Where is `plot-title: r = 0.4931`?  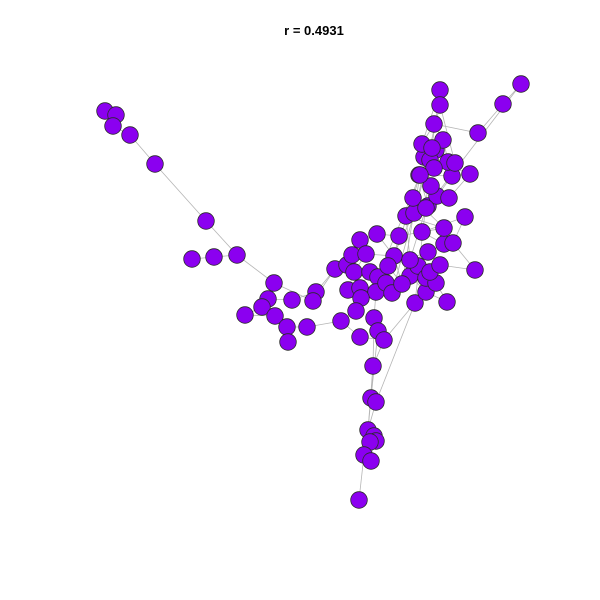 plot-title: r = 0.4931 is located at coordinates (314, 30).